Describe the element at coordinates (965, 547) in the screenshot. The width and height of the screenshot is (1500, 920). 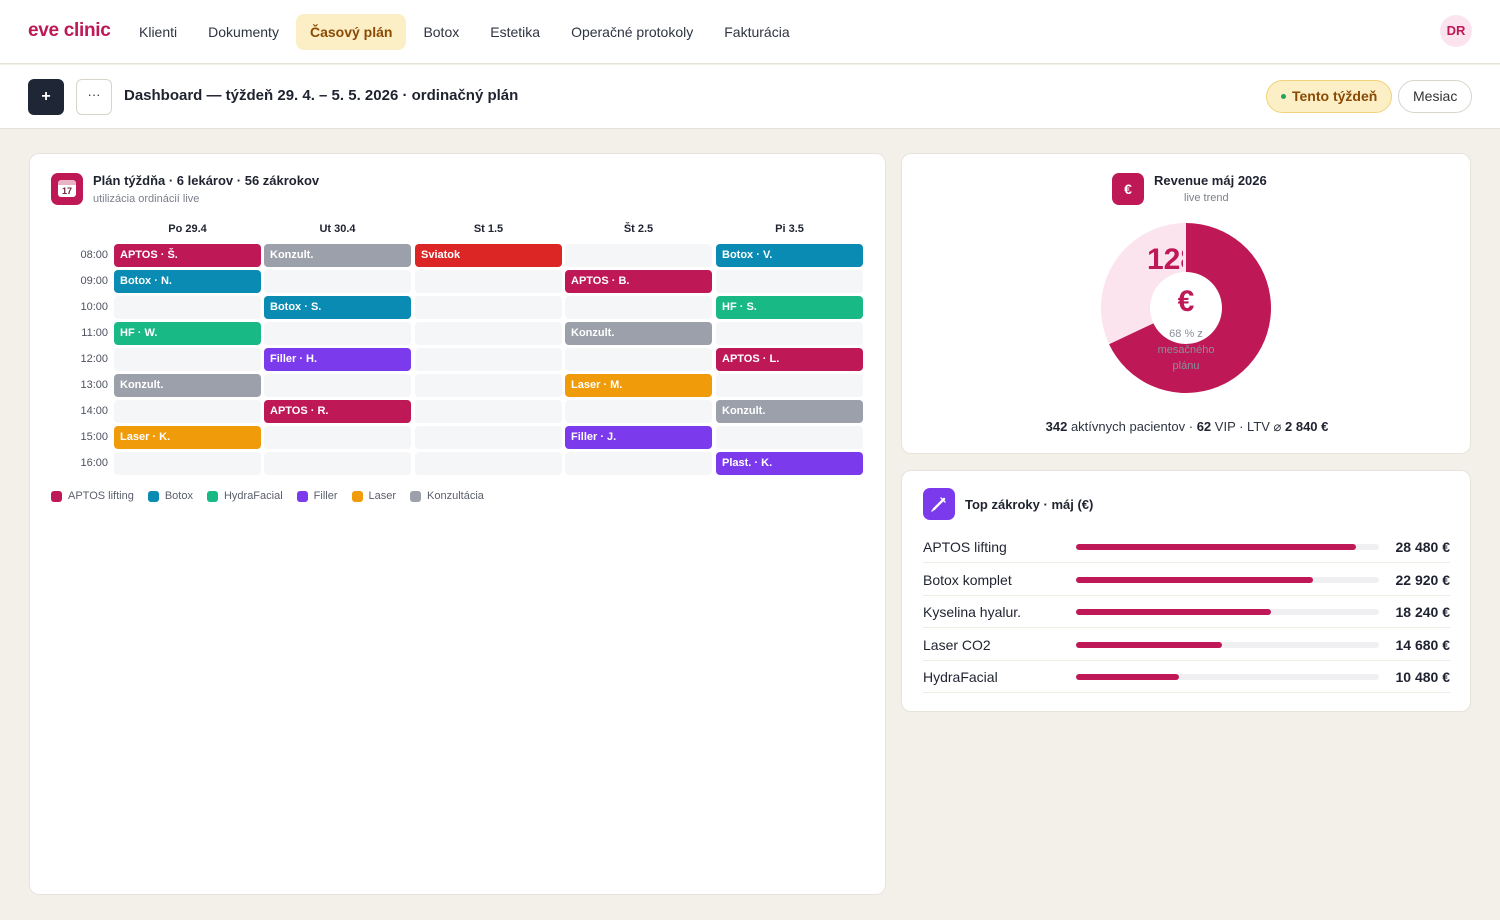
I see `procedure-name: APTOS lifting` at that location.